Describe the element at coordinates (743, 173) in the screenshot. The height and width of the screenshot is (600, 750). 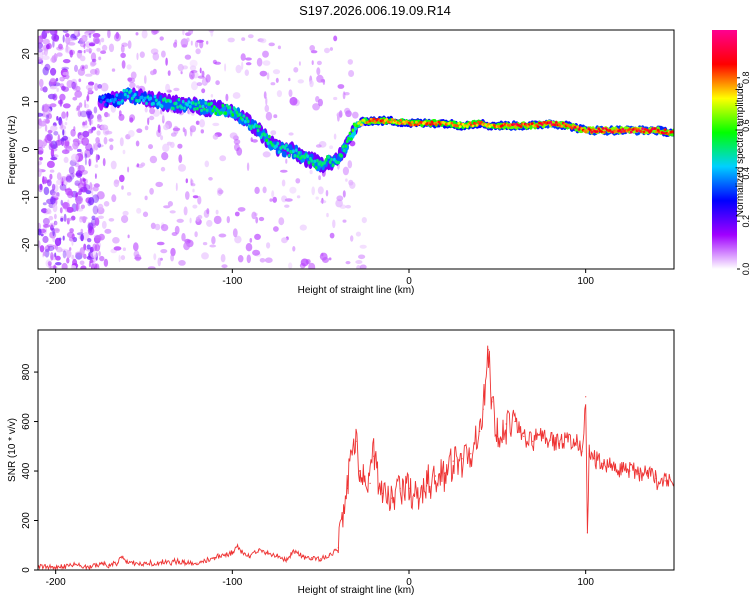
I see `colorbar-ticks: 0.0 0.2 0.4 0.6 0.8` at that location.